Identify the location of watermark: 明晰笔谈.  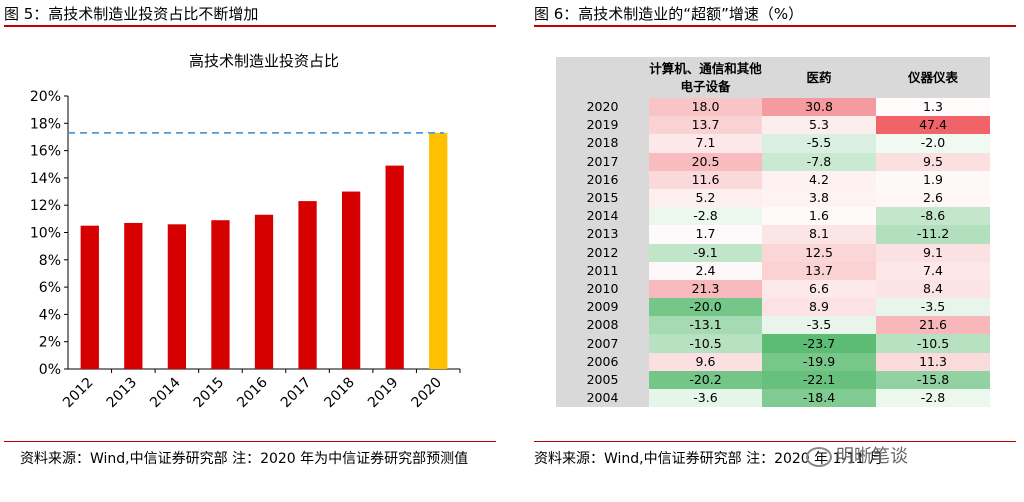
(857, 455).